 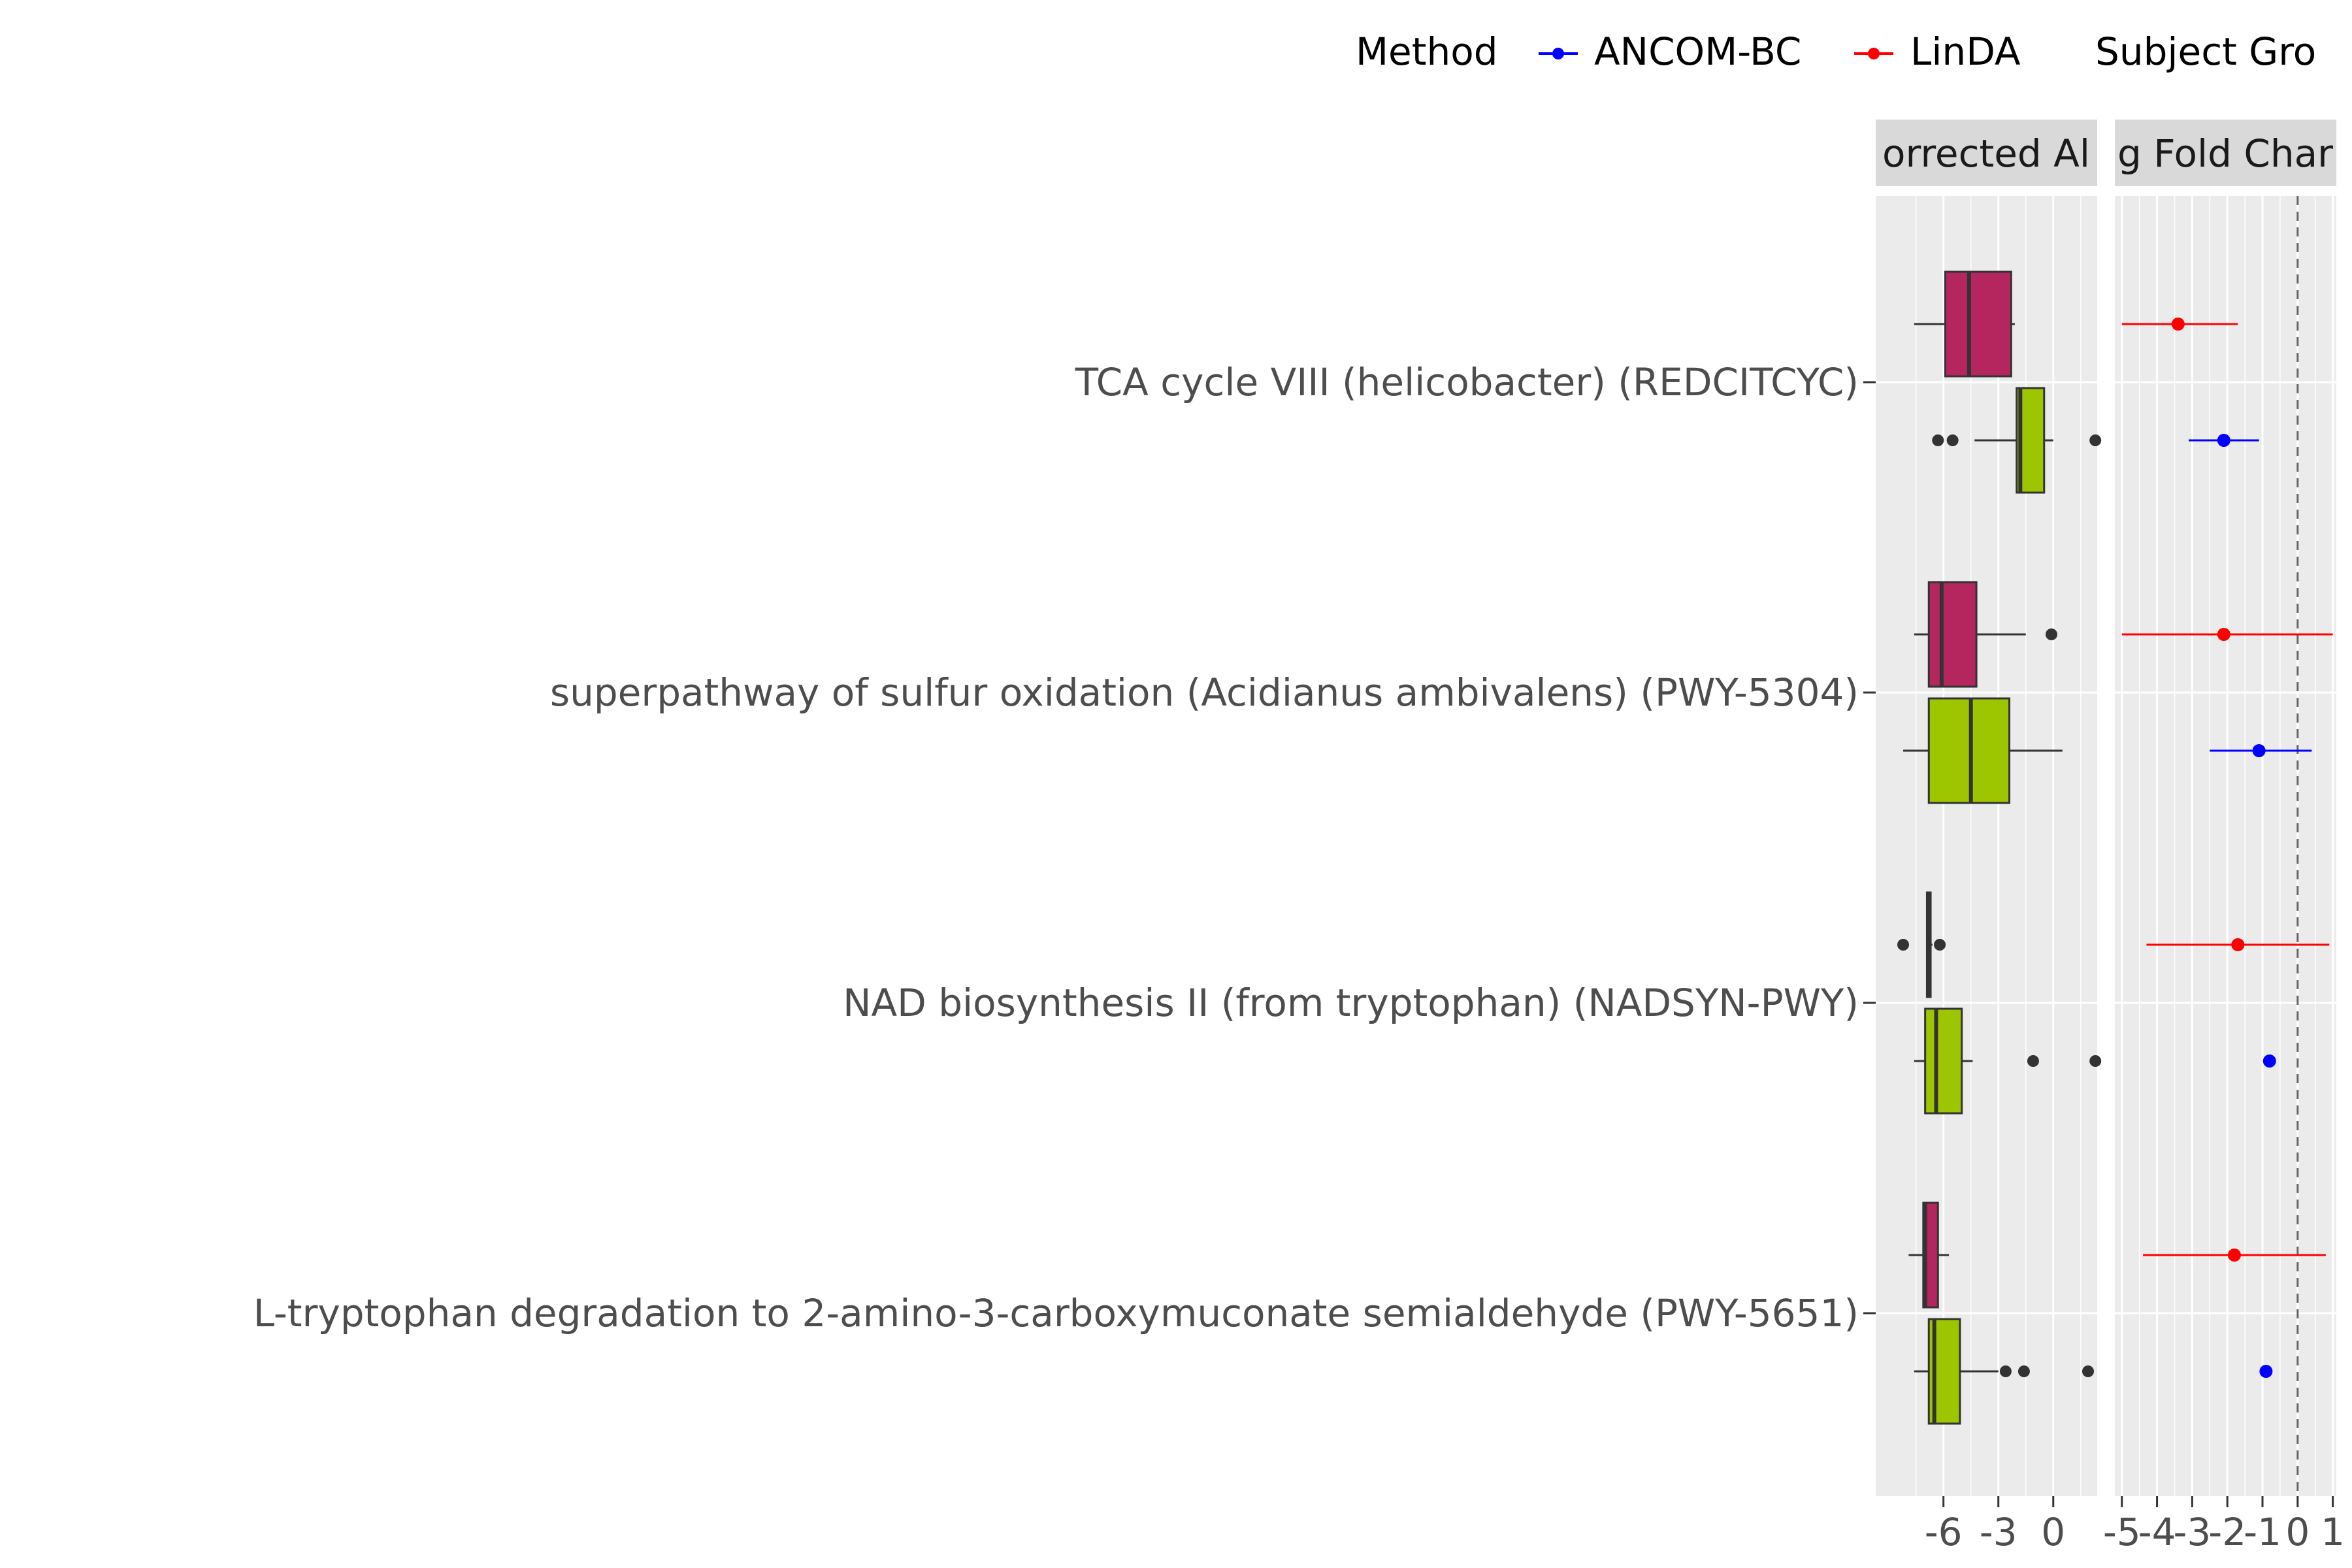 I want to click on legend-key-linda-dot, so click(x=1874, y=53).